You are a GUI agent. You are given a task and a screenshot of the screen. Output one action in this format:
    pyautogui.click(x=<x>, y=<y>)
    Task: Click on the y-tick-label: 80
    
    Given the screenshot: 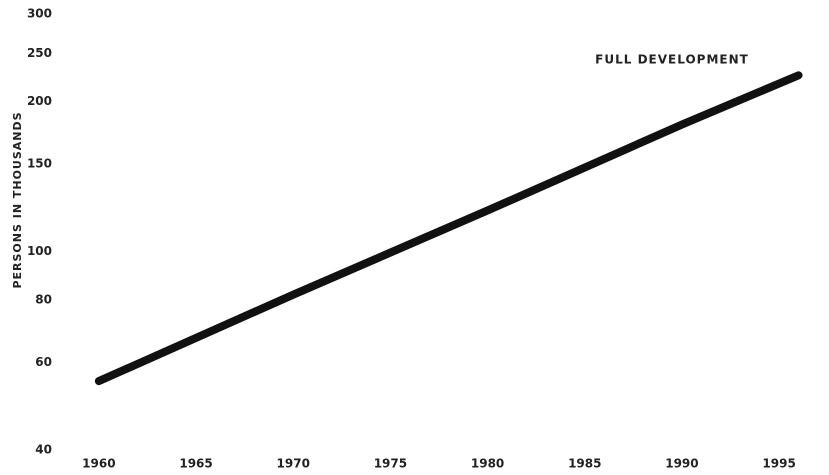 What is the action you would take?
    pyautogui.click(x=43, y=300)
    